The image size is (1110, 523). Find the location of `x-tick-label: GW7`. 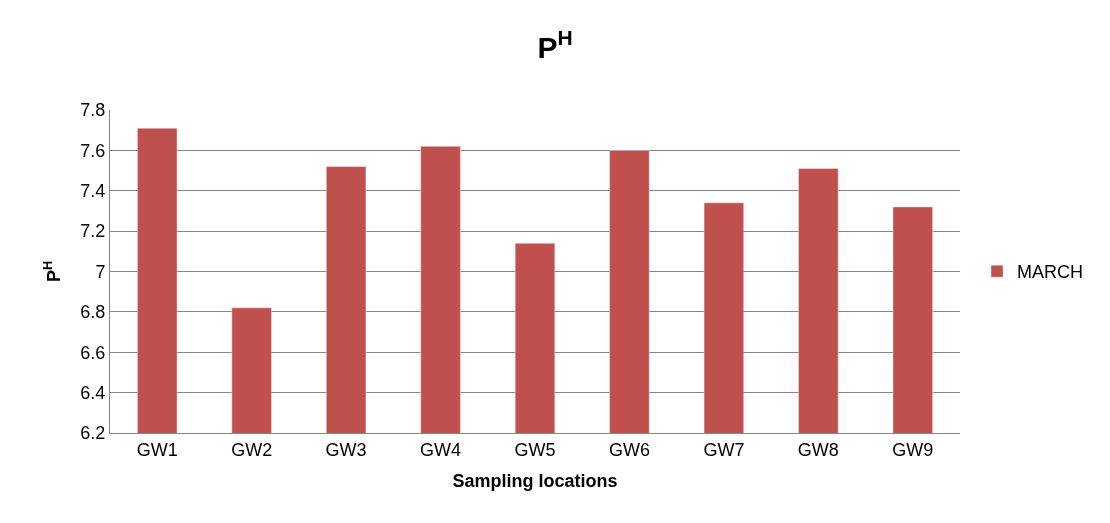

x-tick-label: GW7 is located at coordinates (724, 449).